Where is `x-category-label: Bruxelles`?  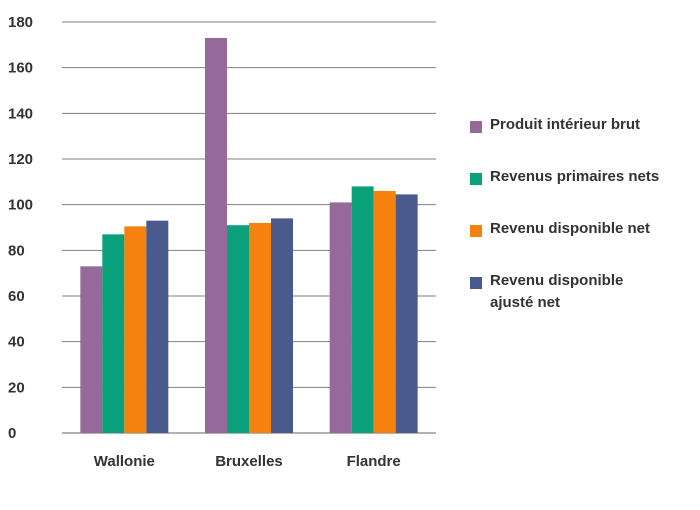 x-category-label: Bruxelles is located at coordinates (249, 461).